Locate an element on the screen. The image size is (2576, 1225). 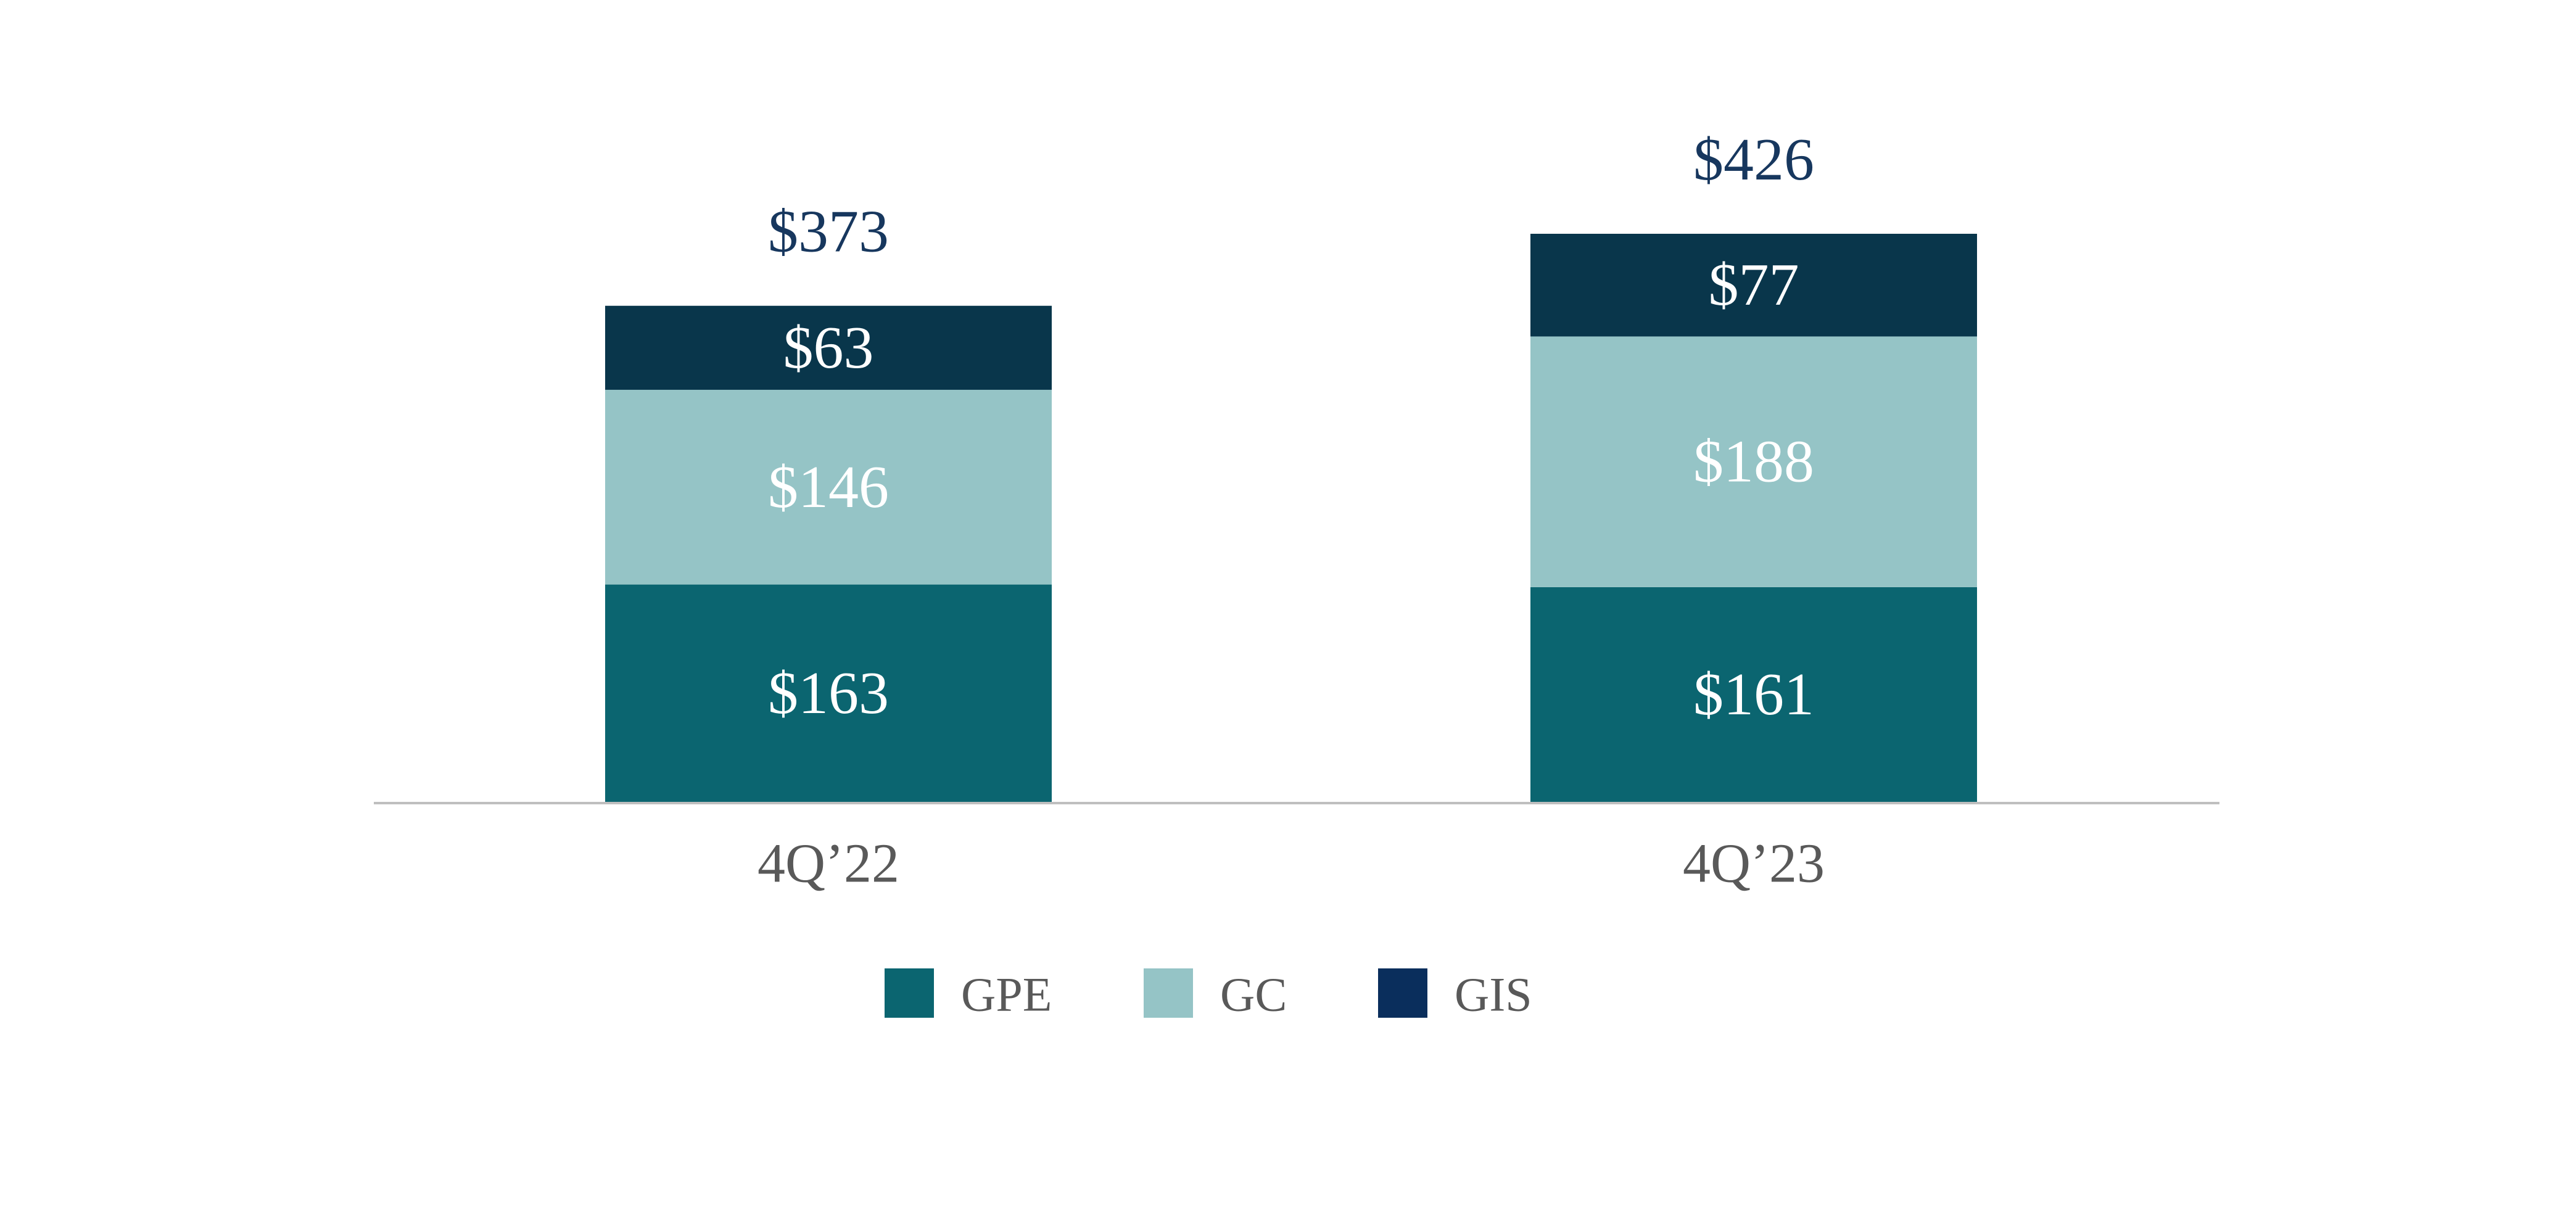
total-label-1: $373 is located at coordinates (829, 232).